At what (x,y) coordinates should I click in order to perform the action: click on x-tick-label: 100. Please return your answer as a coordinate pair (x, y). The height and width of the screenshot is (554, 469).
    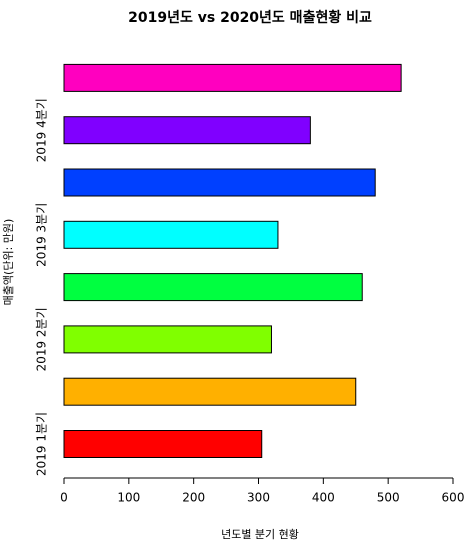
    Looking at the image, I should click on (128, 498).